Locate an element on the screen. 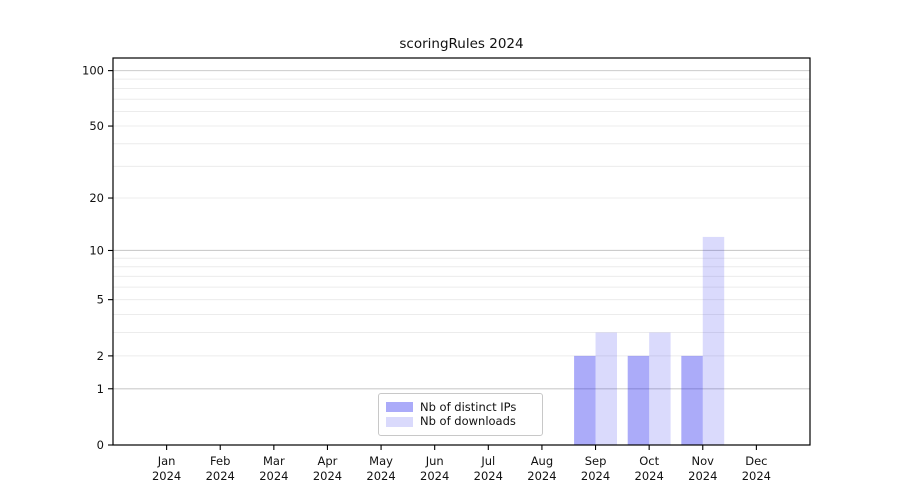 This screenshot has height=500, width=900. legend: Nb of distinct IPs Nb of downloads is located at coordinates (460, 414).